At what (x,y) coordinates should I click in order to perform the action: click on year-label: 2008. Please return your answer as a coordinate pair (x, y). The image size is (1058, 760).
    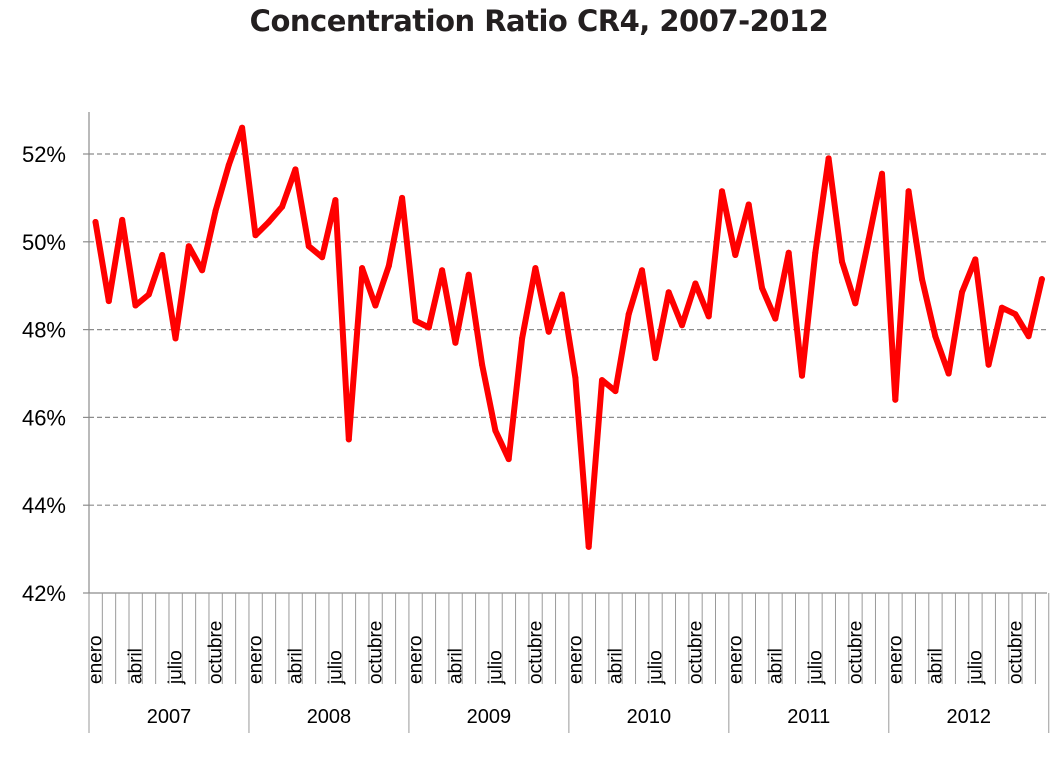
    Looking at the image, I should click on (329, 717).